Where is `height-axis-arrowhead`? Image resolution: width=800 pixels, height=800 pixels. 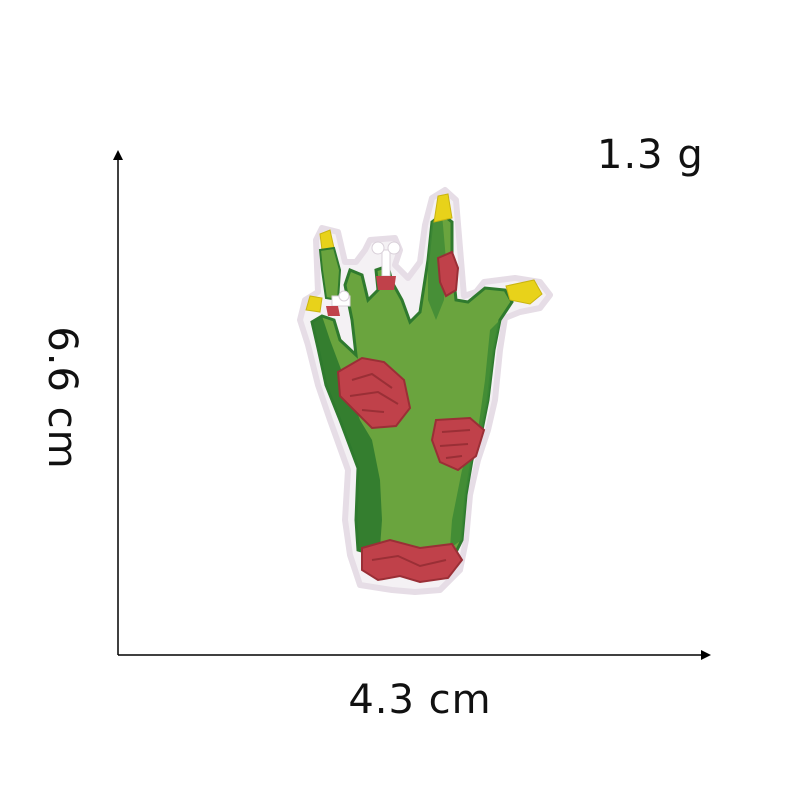
height-axis-arrowhead is located at coordinates (118, 155).